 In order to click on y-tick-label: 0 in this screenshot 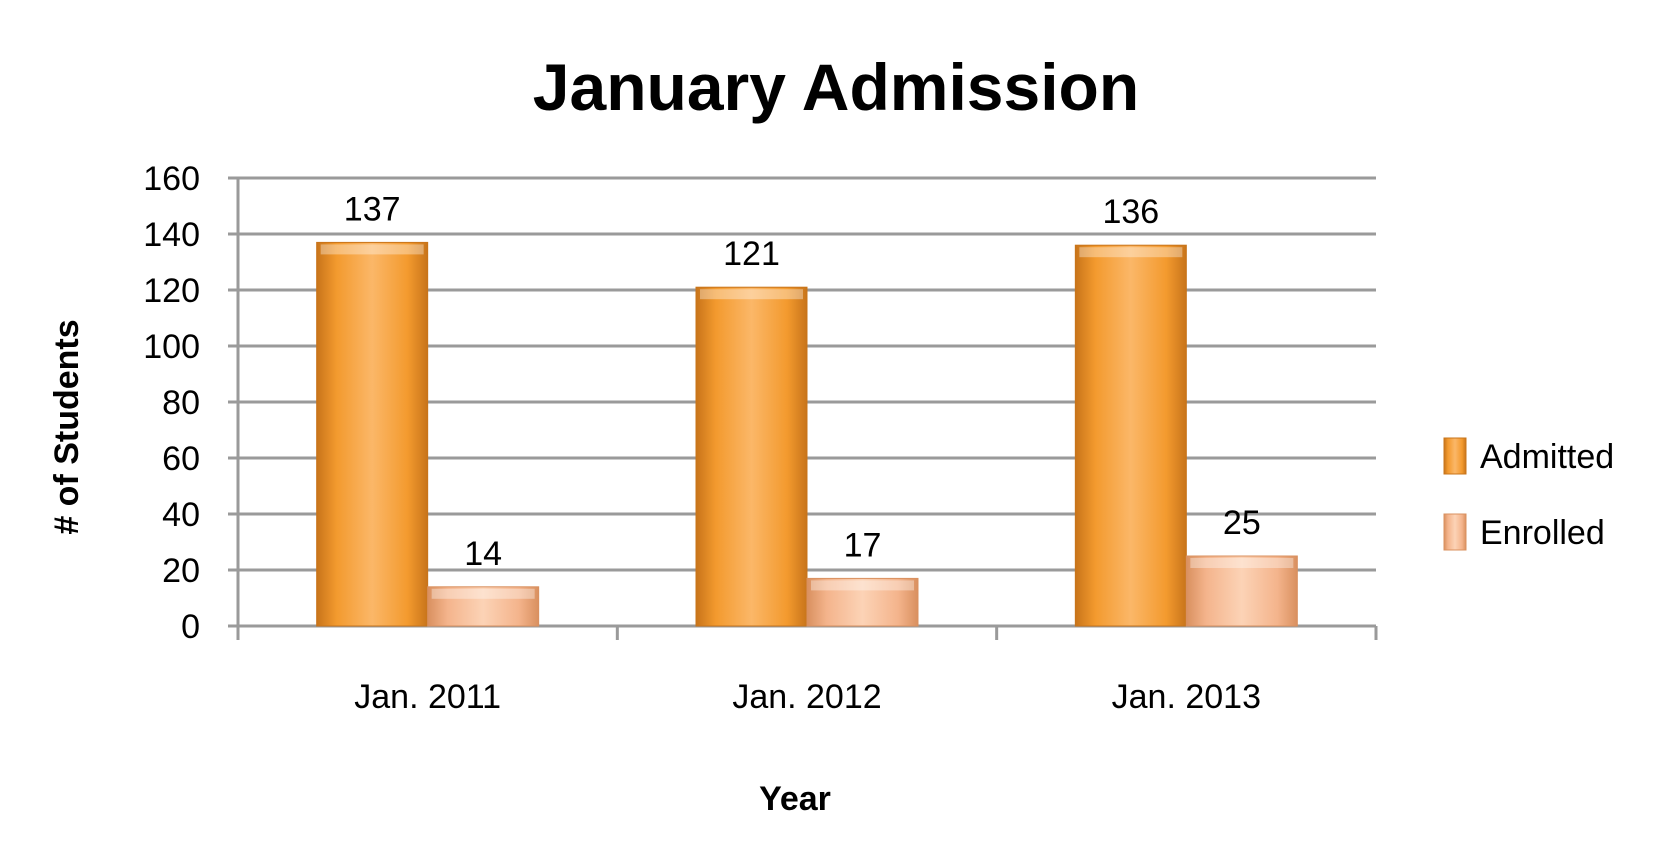, I will do `click(190, 627)`.